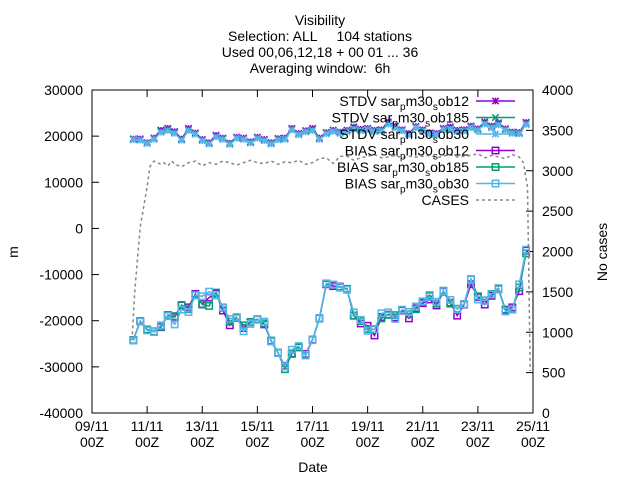  Describe the element at coordinates (79, 228) in the screenshot. I see `y-tick-label: 0` at that location.